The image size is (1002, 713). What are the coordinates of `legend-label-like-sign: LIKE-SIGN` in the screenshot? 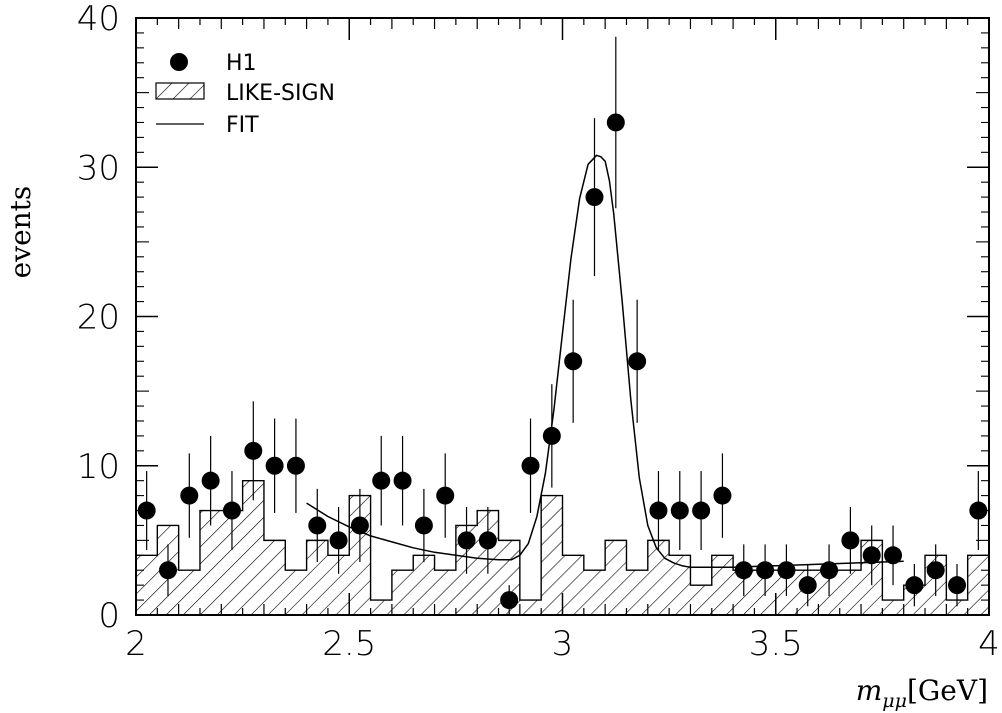 It's located at (280, 93).